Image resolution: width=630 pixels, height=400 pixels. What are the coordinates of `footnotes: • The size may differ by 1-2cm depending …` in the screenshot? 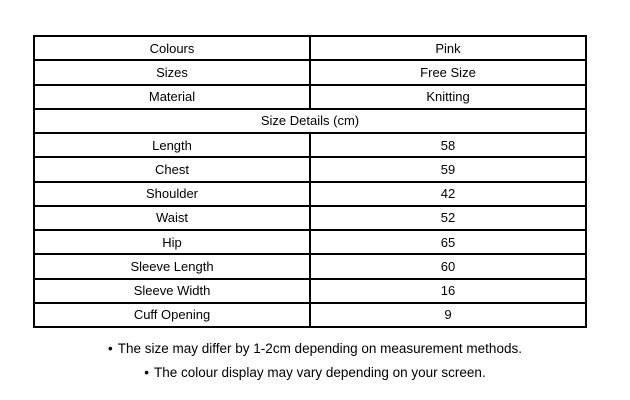 It's located at (315, 361).